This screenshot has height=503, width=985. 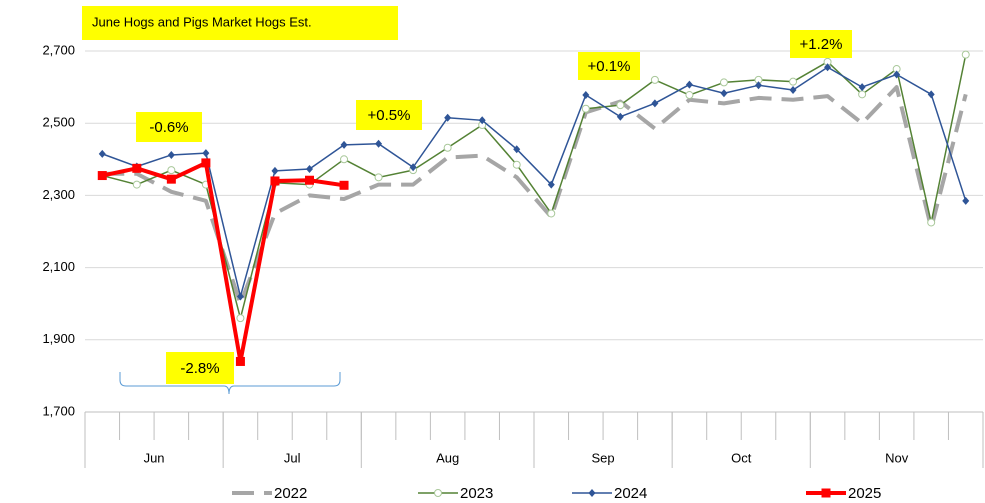 I want to click on annotation: +0.1%, so click(x=609, y=66).